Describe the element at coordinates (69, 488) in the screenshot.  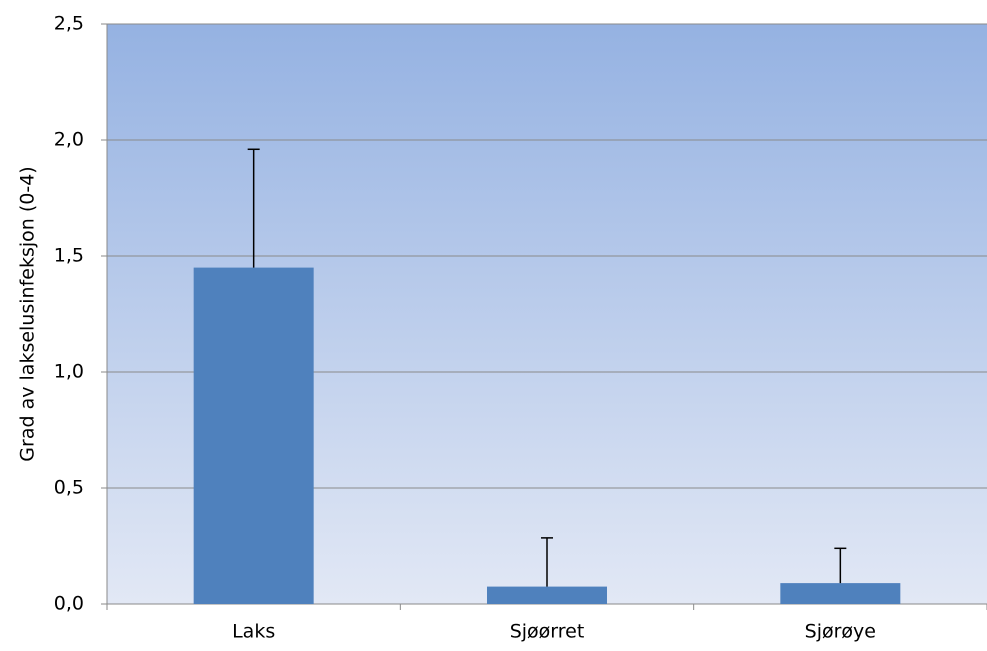
I see `y-tick-label: 0,5` at that location.